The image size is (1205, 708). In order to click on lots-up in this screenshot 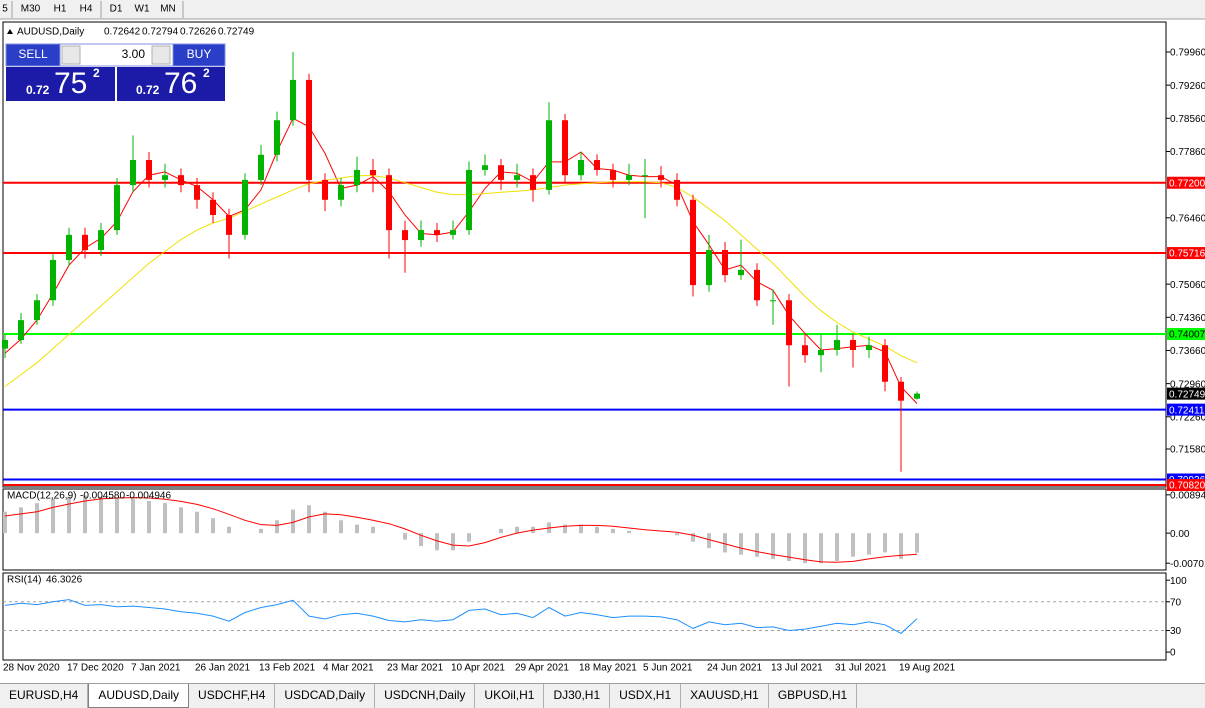, I will do `click(161, 55)`.